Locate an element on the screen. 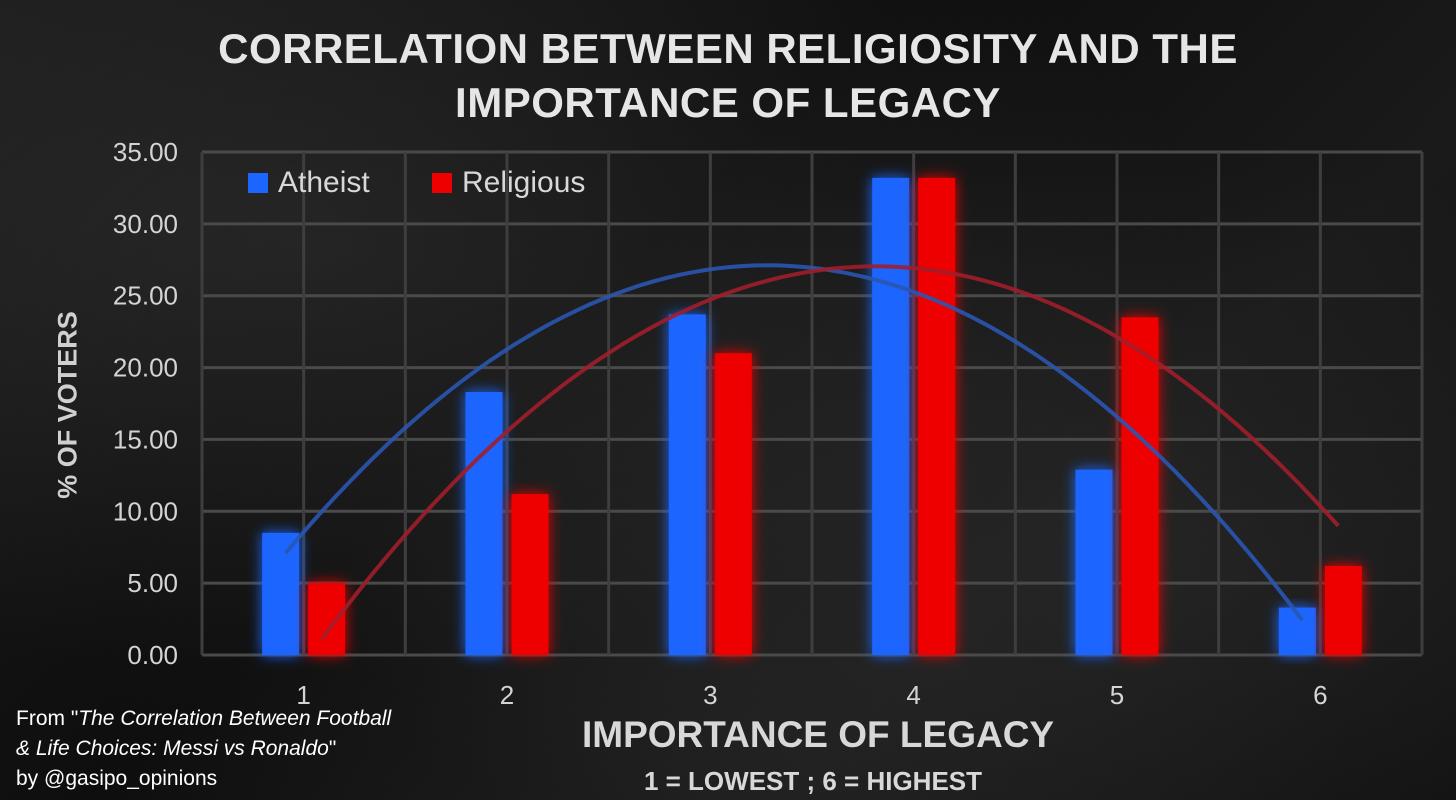 Image resolution: width=1456 pixels, height=800 pixels. legend-label-religious: Religious is located at coordinates (524, 182).